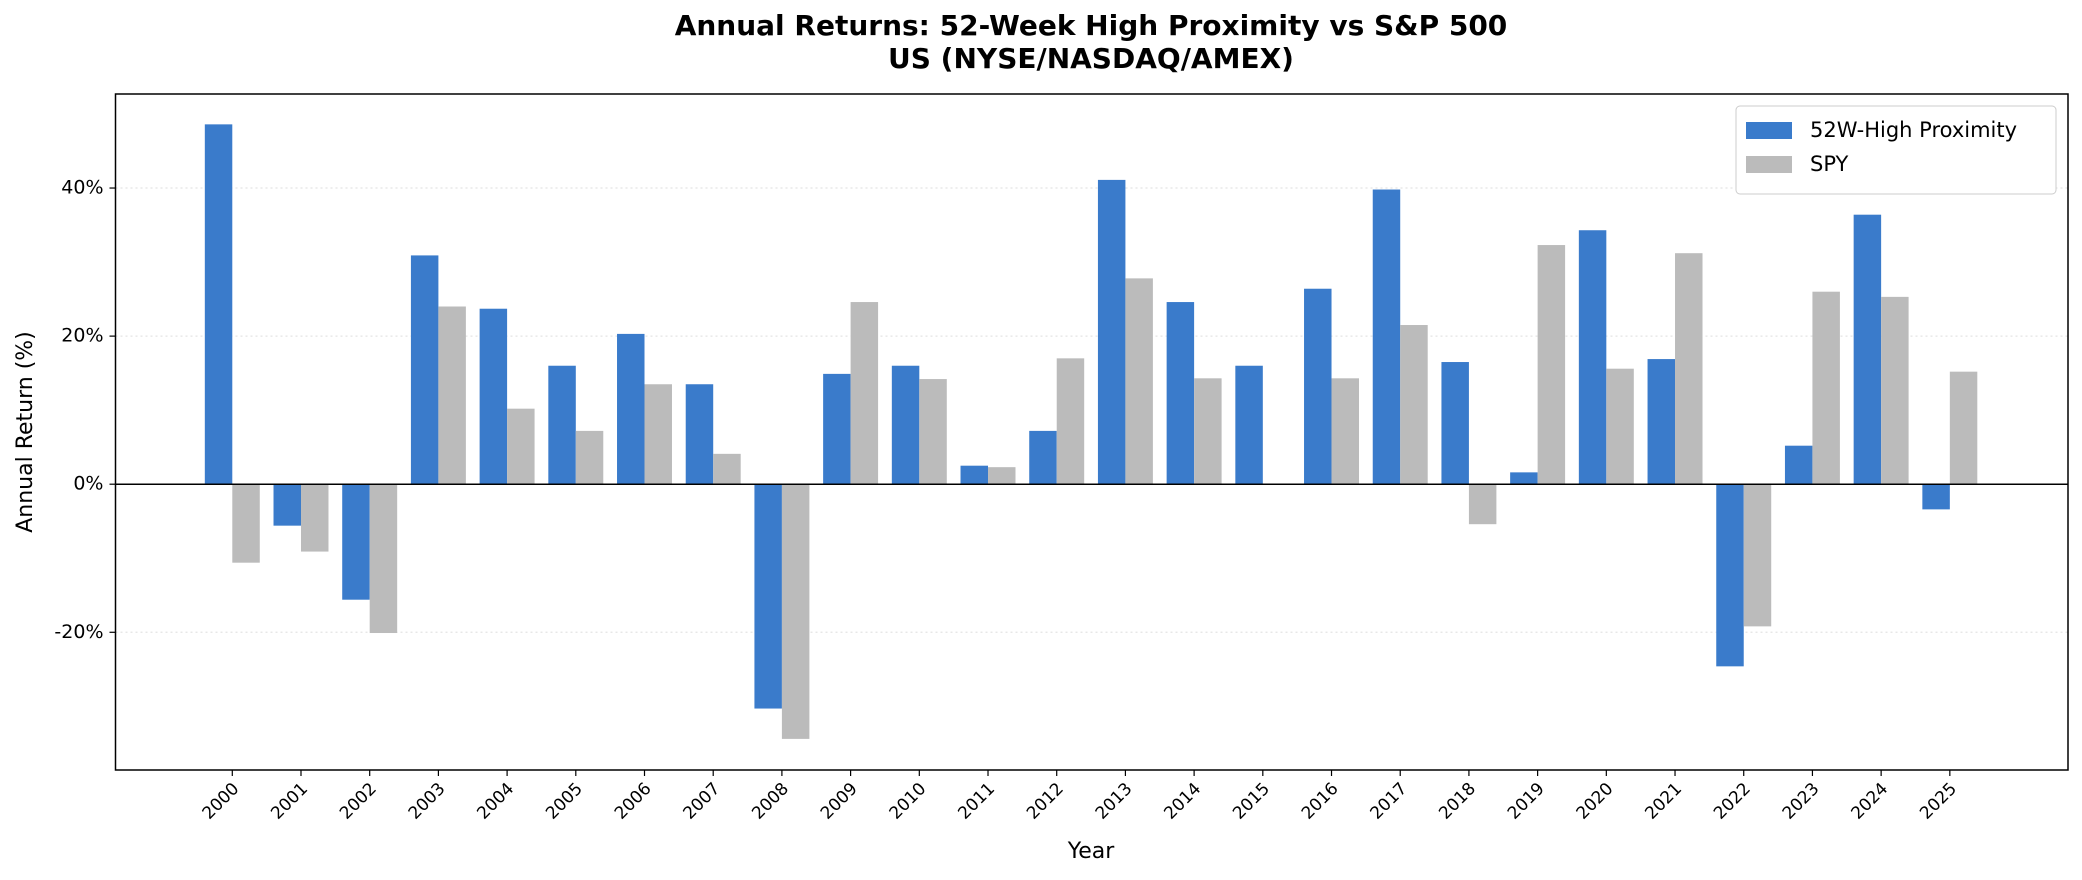 Image resolution: width=2082 pixels, height=880 pixels. What do you see at coordinates (1182, 801) in the screenshot?
I see `x-tick-label: 2014` at bounding box center [1182, 801].